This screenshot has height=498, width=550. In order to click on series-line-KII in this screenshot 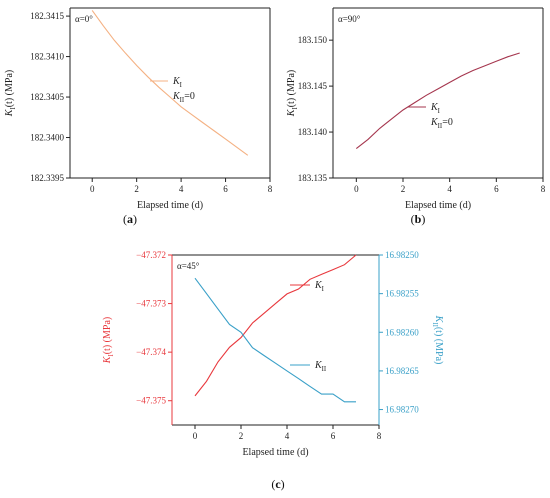, I will do `click(275, 340)`.